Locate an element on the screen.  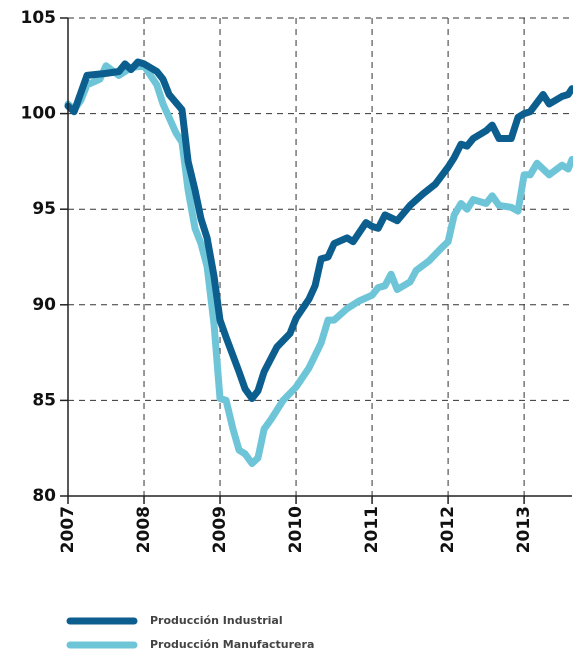
legend-label: Producción Industrial is located at coordinates (216, 620).